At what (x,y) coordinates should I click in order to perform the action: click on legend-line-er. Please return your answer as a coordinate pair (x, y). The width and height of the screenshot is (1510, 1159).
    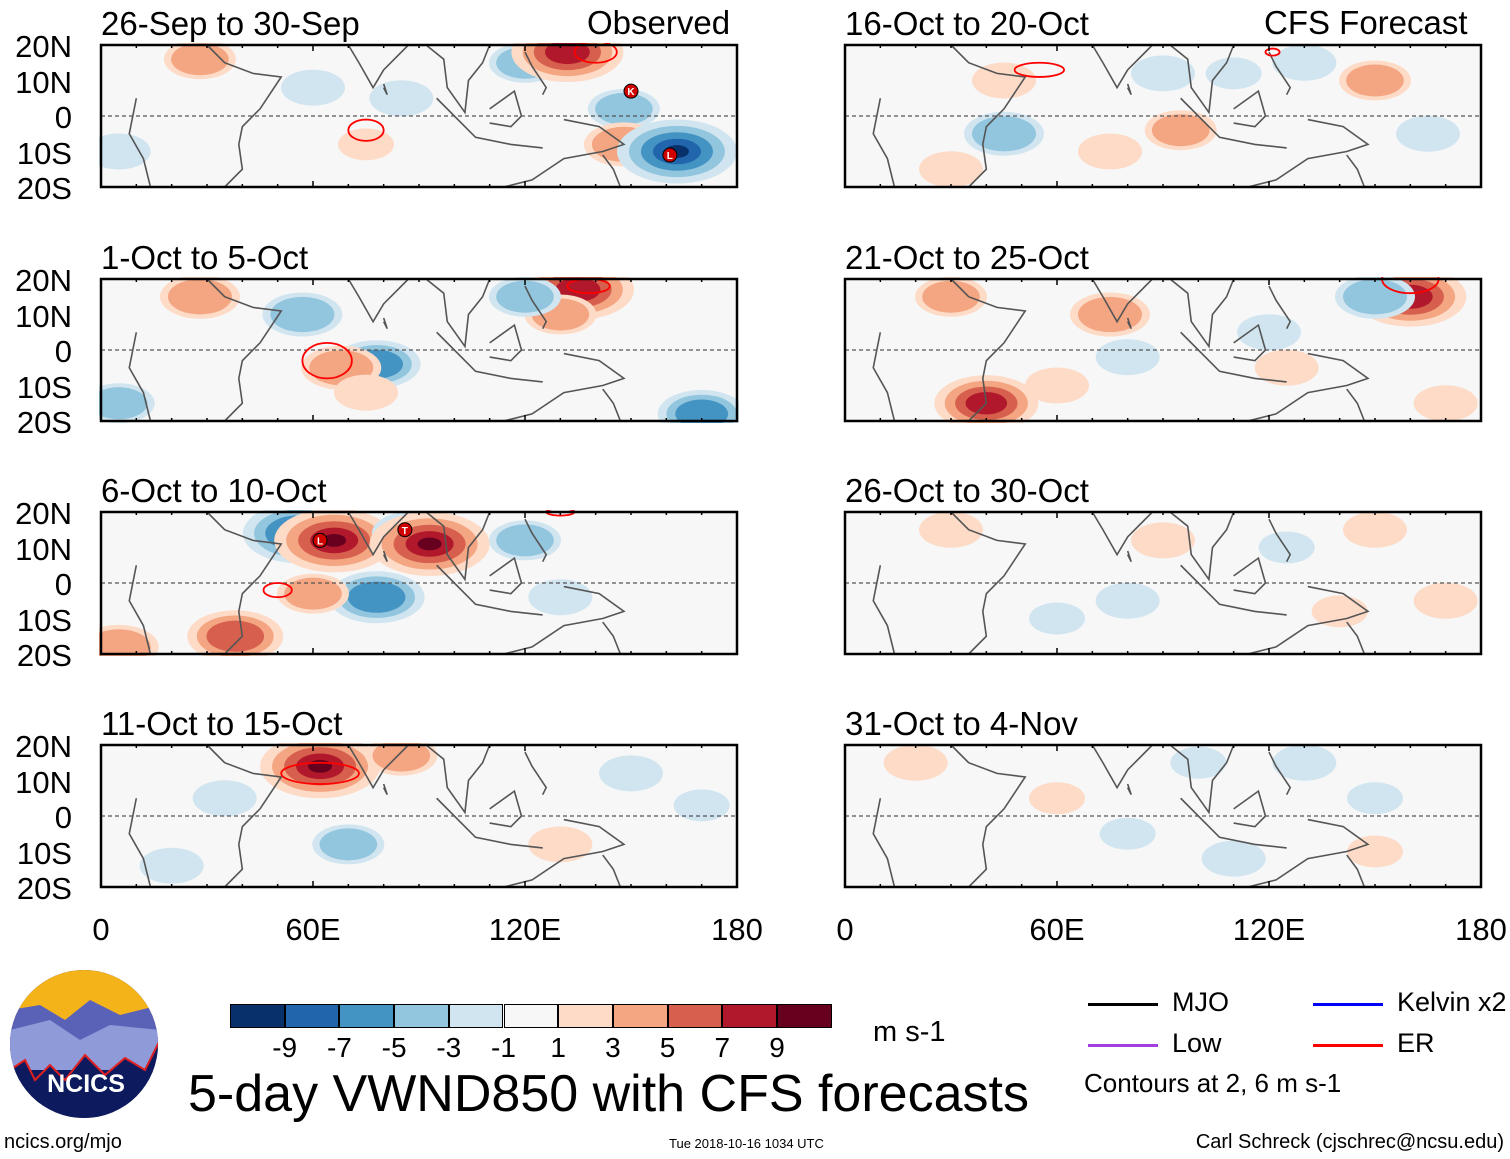
    Looking at the image, I should click on (1348, 1045).